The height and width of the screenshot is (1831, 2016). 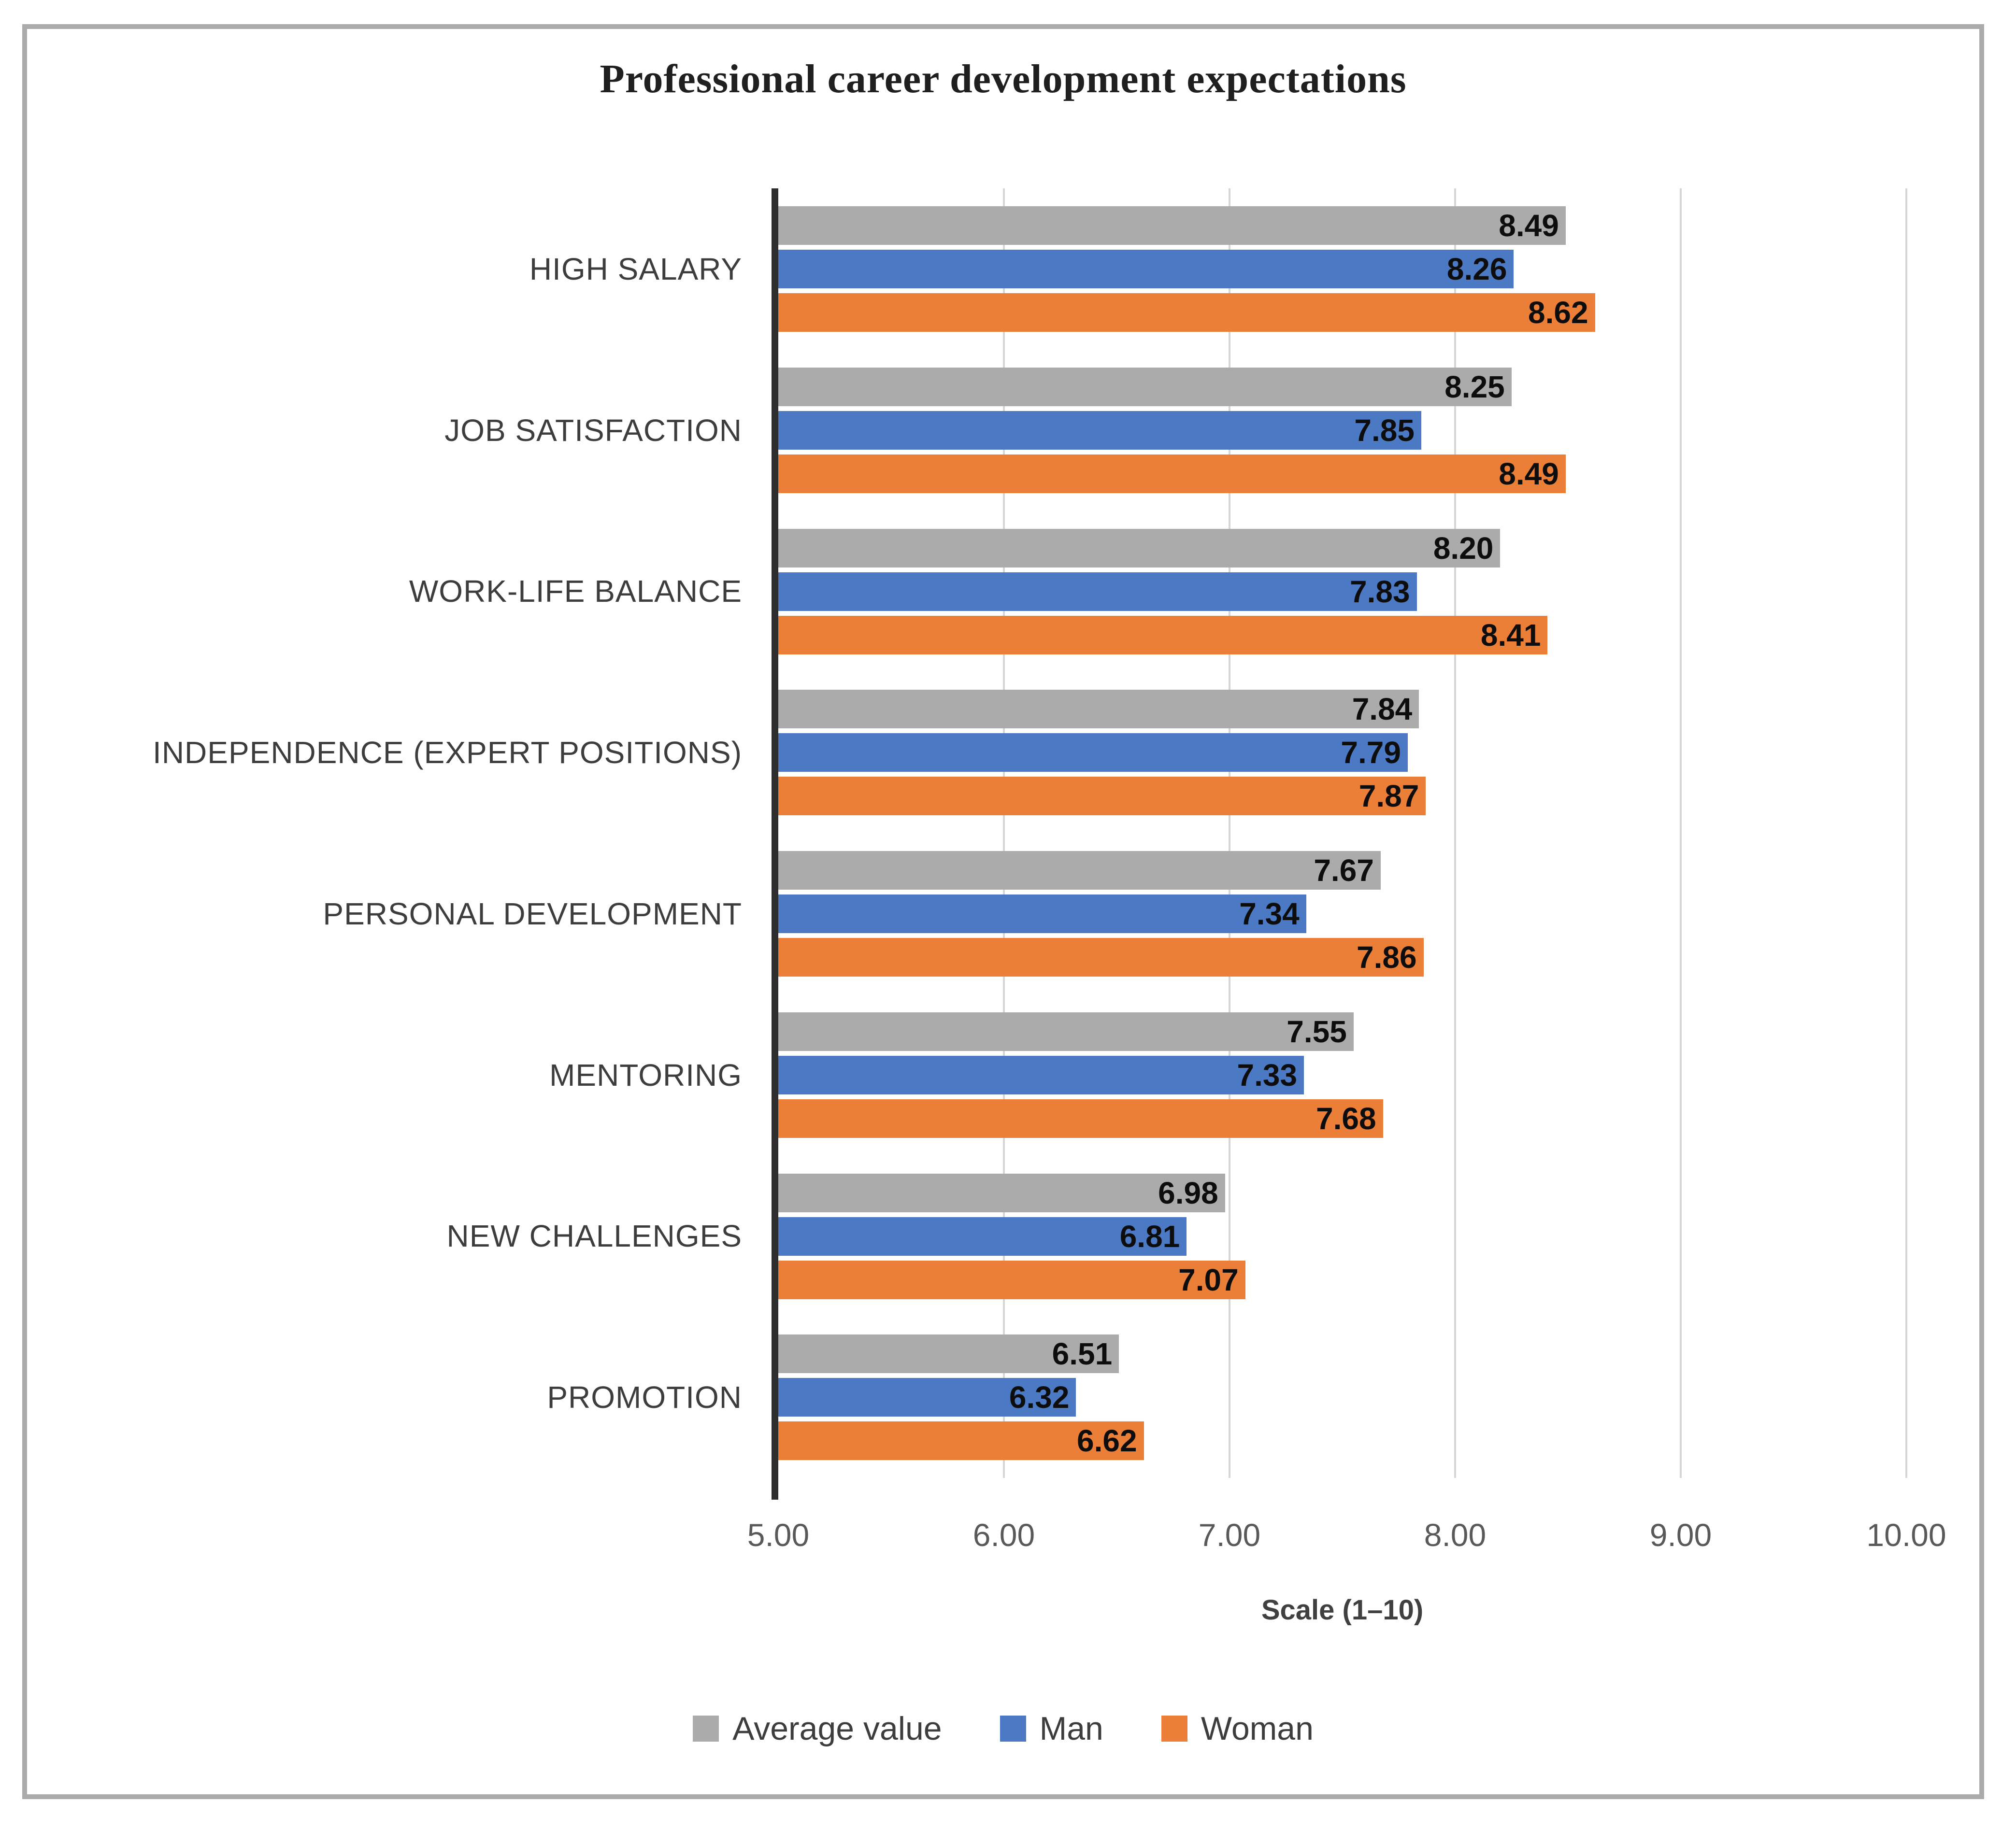 I want to click on x-axis-title: Scale (1–10), so click(x=1342, y=1610).